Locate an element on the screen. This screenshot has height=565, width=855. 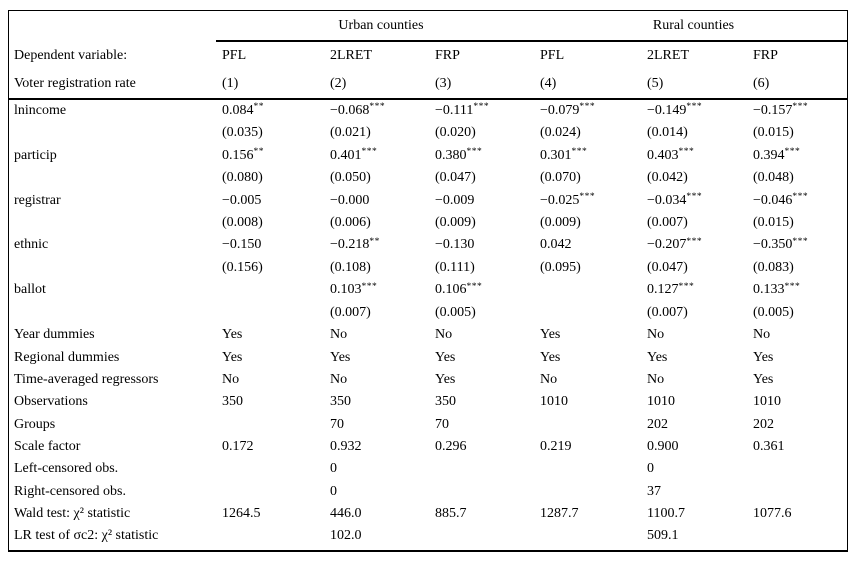
coefficient-line: −0.350*** is located at coordinates (800, 245).